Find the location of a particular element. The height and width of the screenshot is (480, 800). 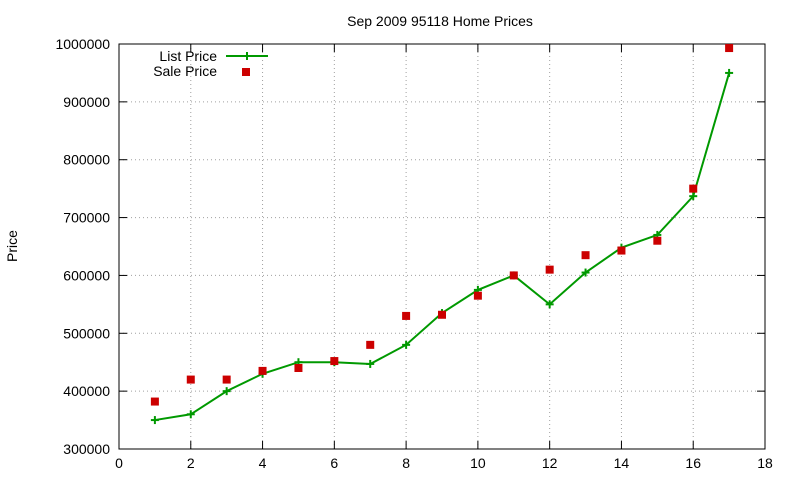

y-tick-label: 700000 is located at coordinates (86, 218).